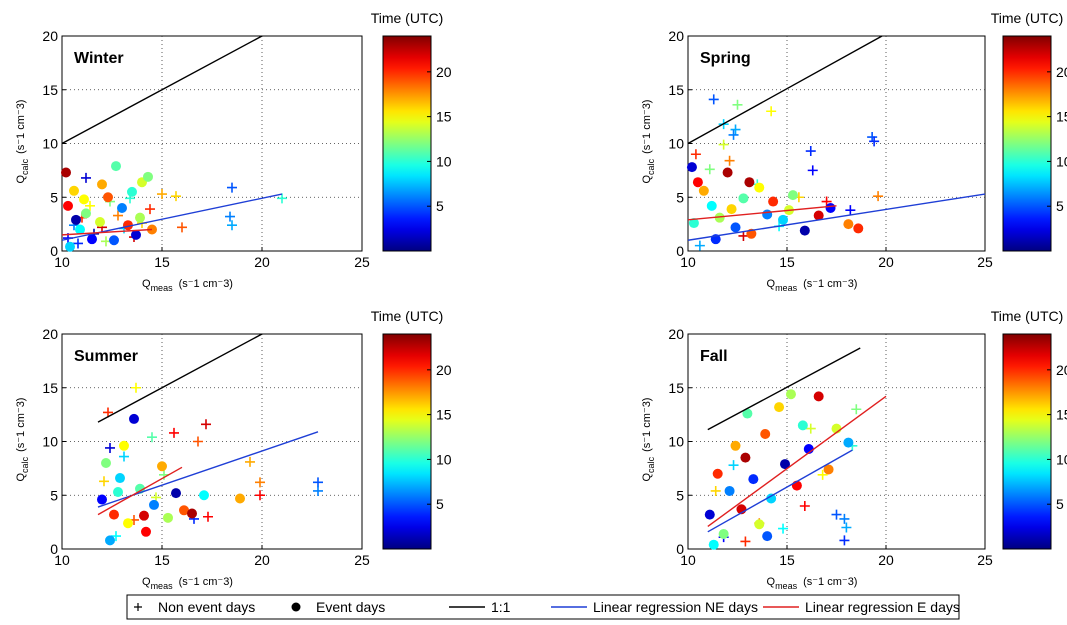 The image size is (1067, 625). I want to click on y-tick-label: 5, so click(680, 197).